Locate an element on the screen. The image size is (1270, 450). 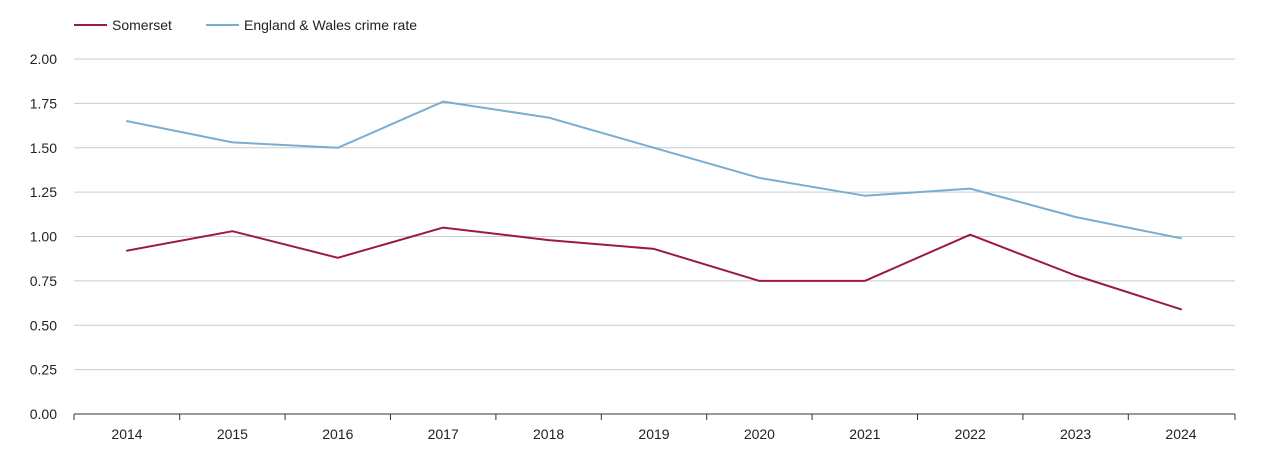
x-tick-label: 2014 is located at coordinates (126, 434).